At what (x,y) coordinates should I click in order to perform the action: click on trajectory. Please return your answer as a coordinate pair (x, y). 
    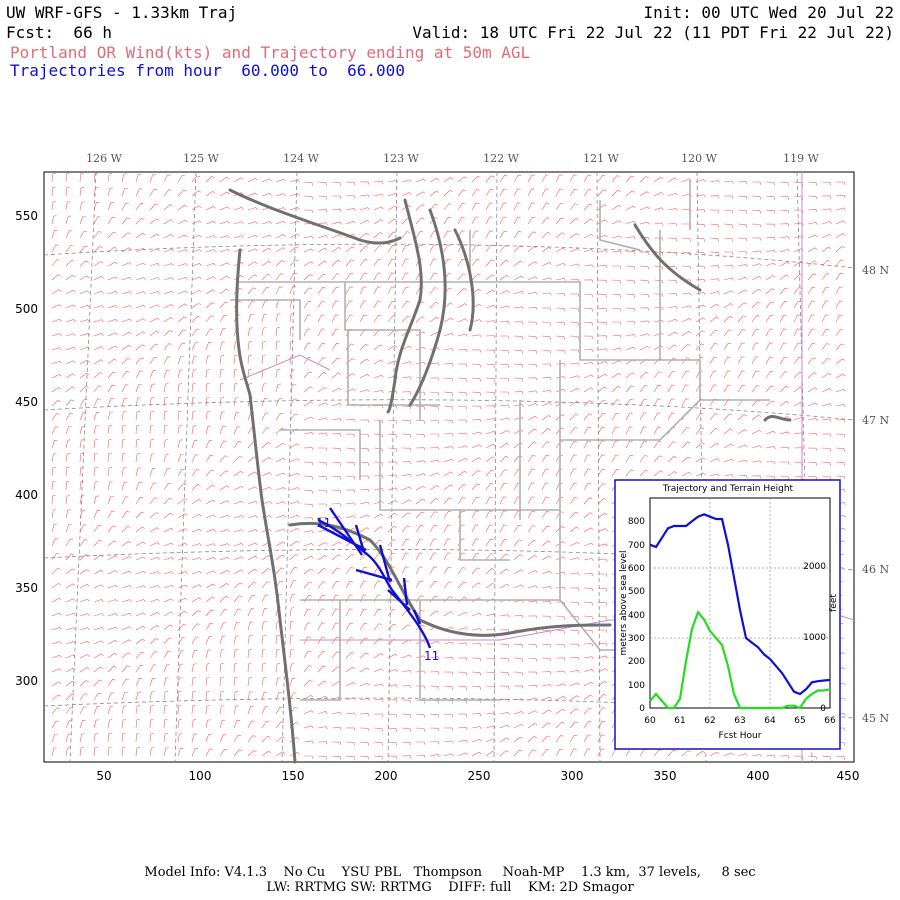
    Looking at the image, I should click on (374, 578).